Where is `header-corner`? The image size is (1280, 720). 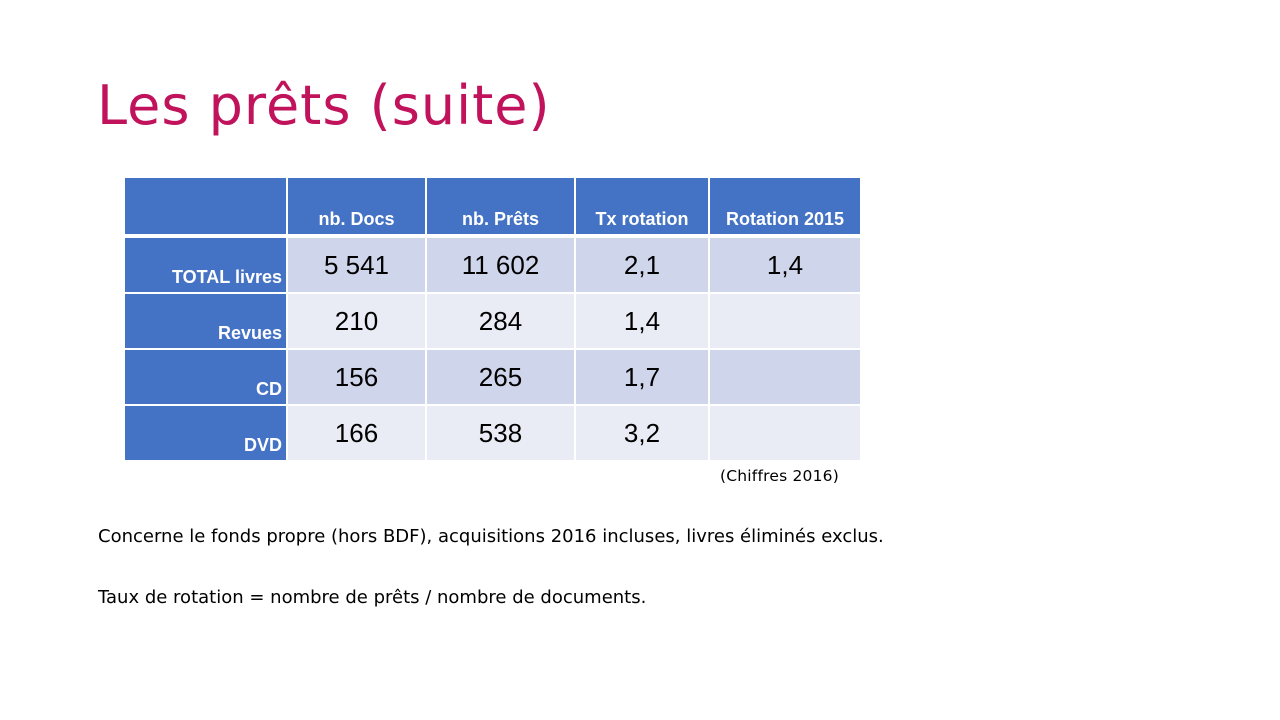
header-corner is located at coordinates (205, 207).